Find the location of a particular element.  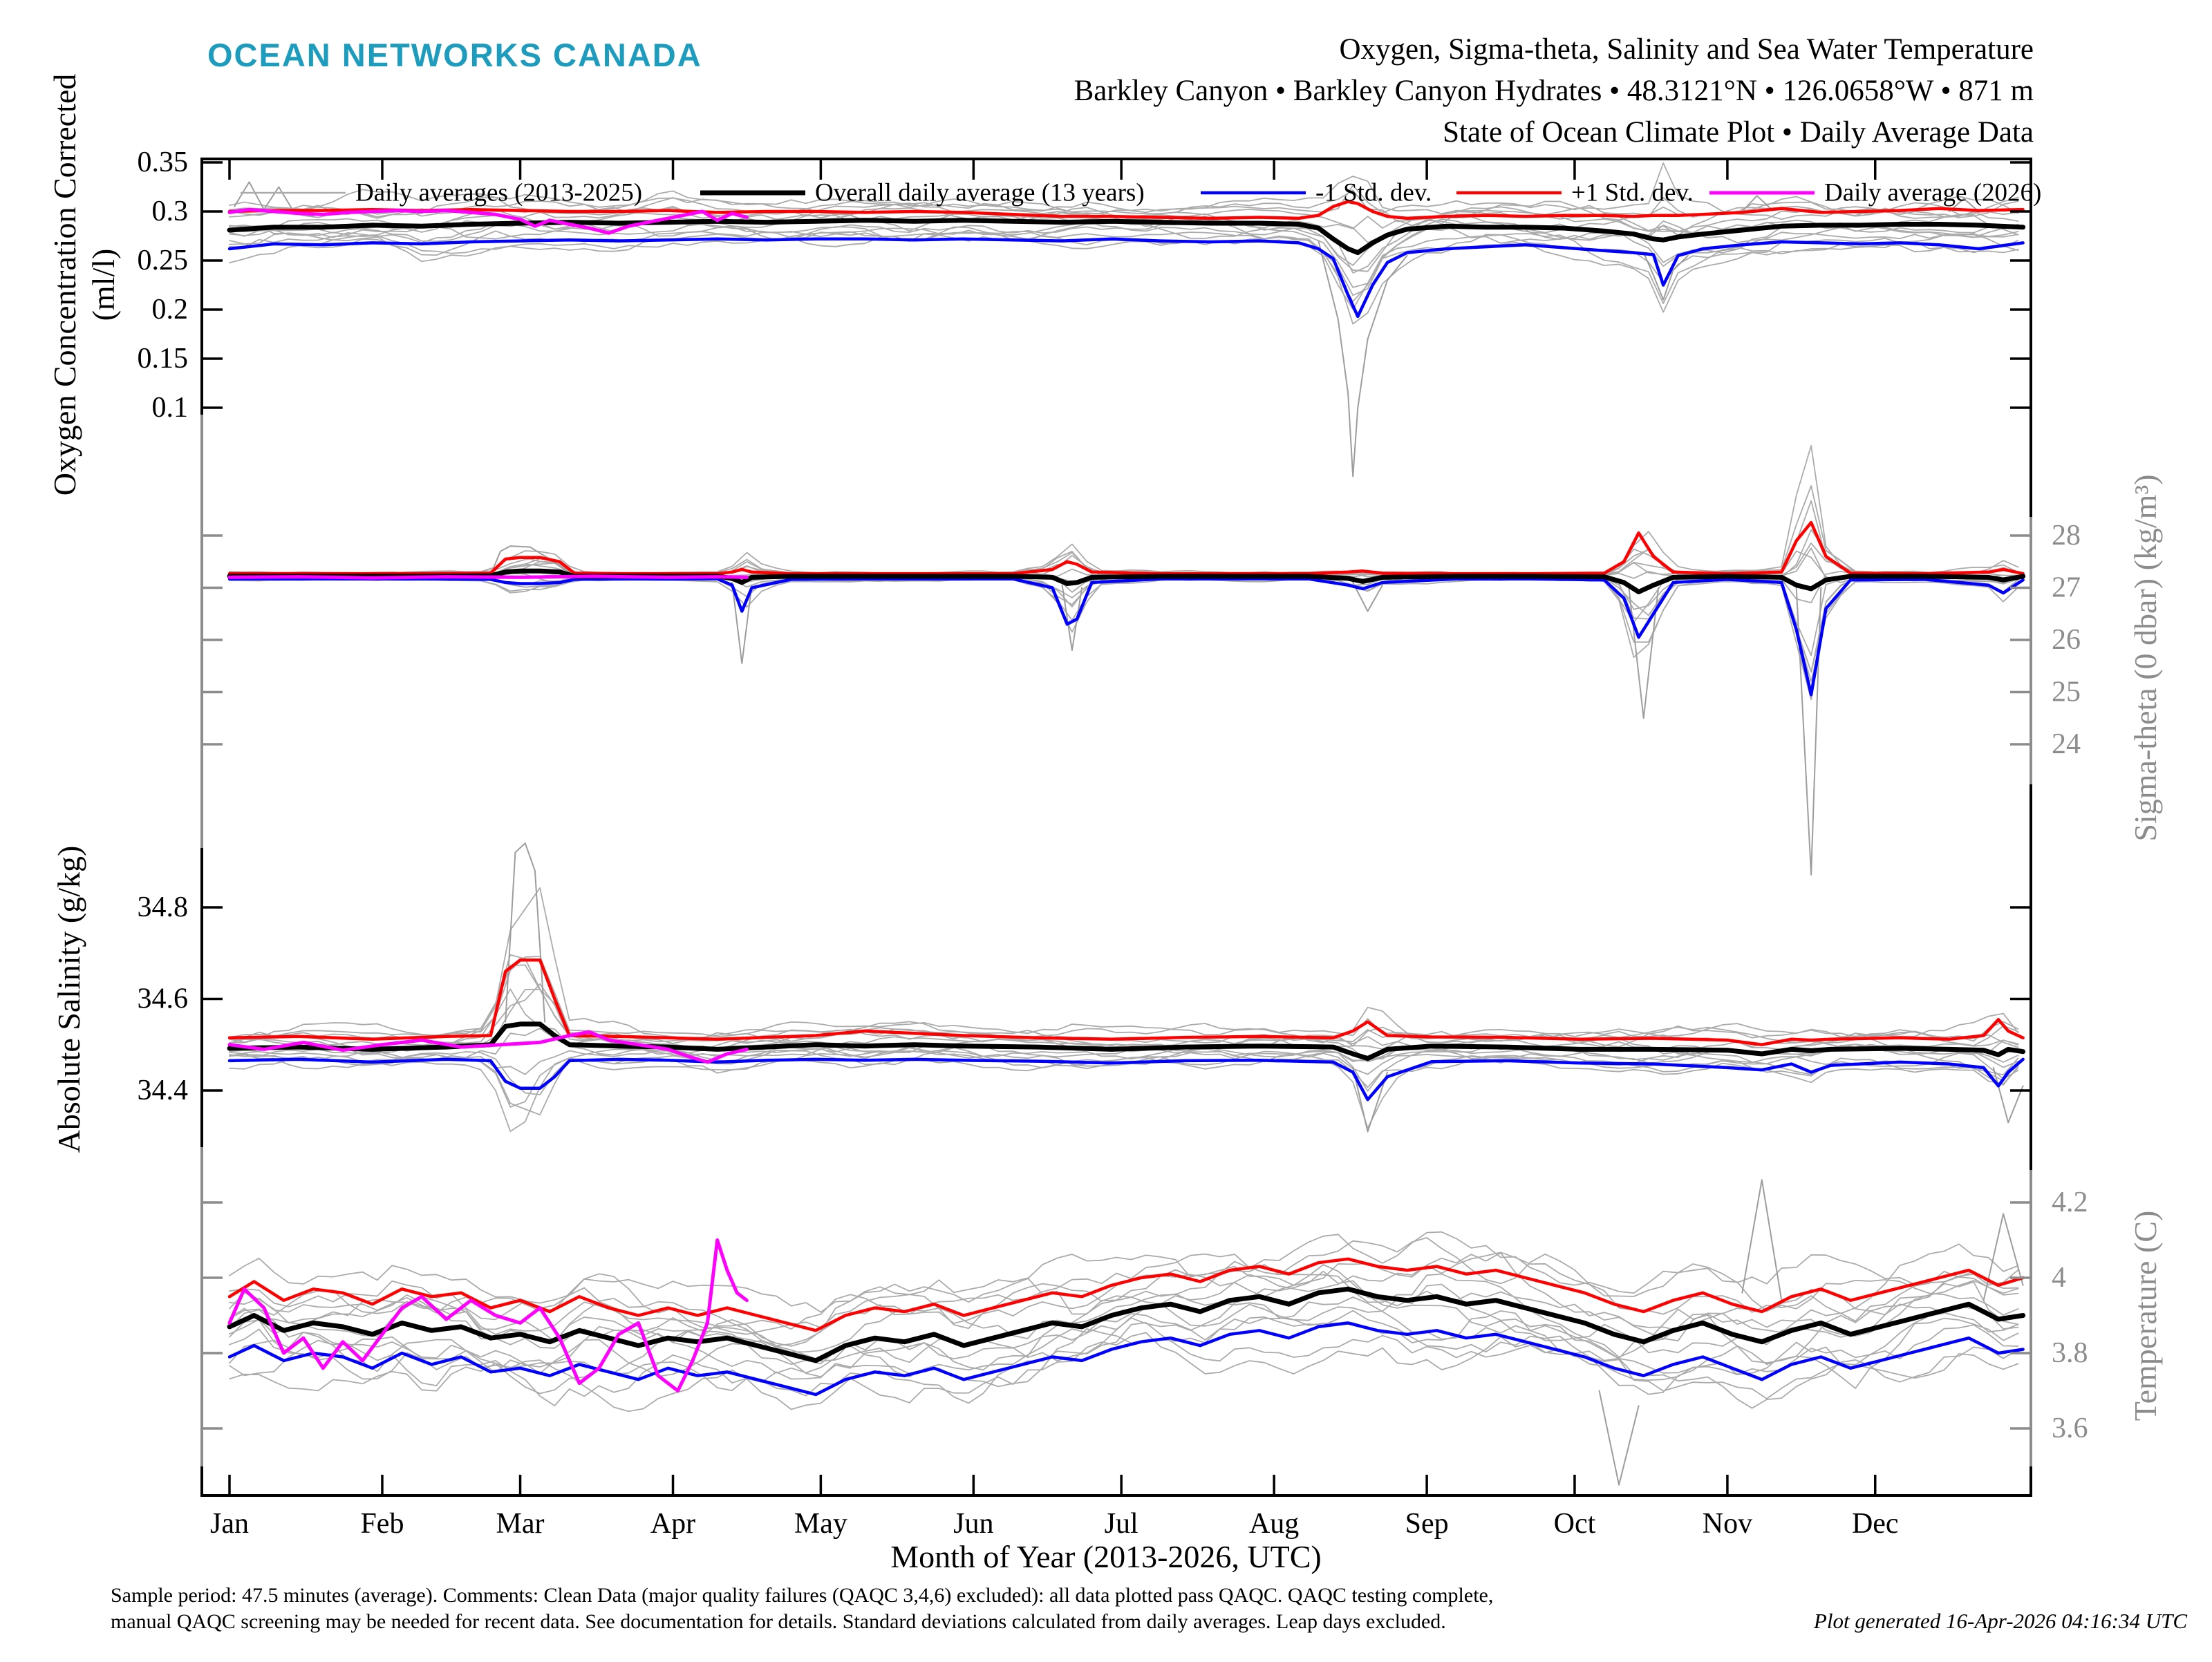

sigma_theta-axis-ticks is located at coordinates (1117, 640).